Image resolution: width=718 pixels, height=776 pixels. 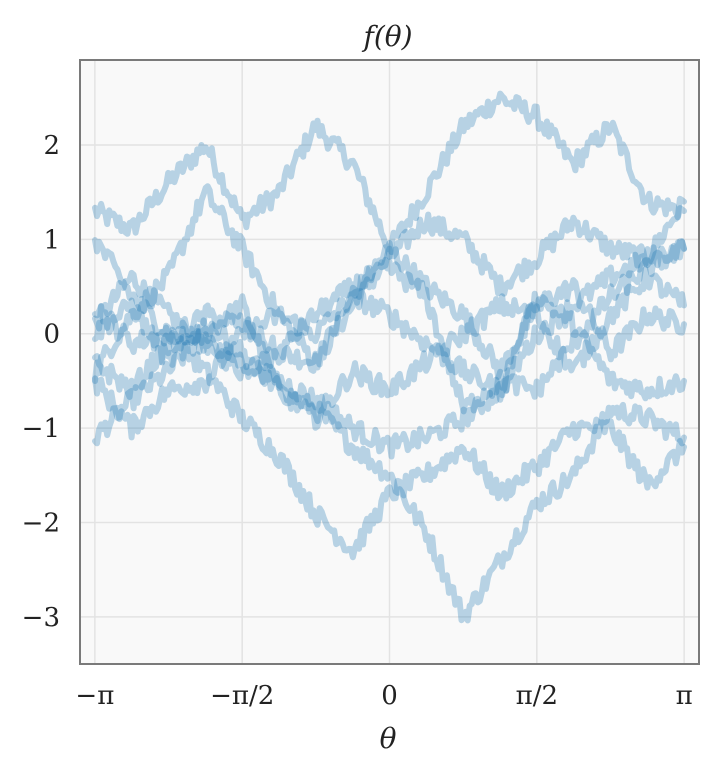 What do you see at coordinates (51, 146) in the screenshot?
I see `y-tick-label: 2` at bounding box center [51, 146].